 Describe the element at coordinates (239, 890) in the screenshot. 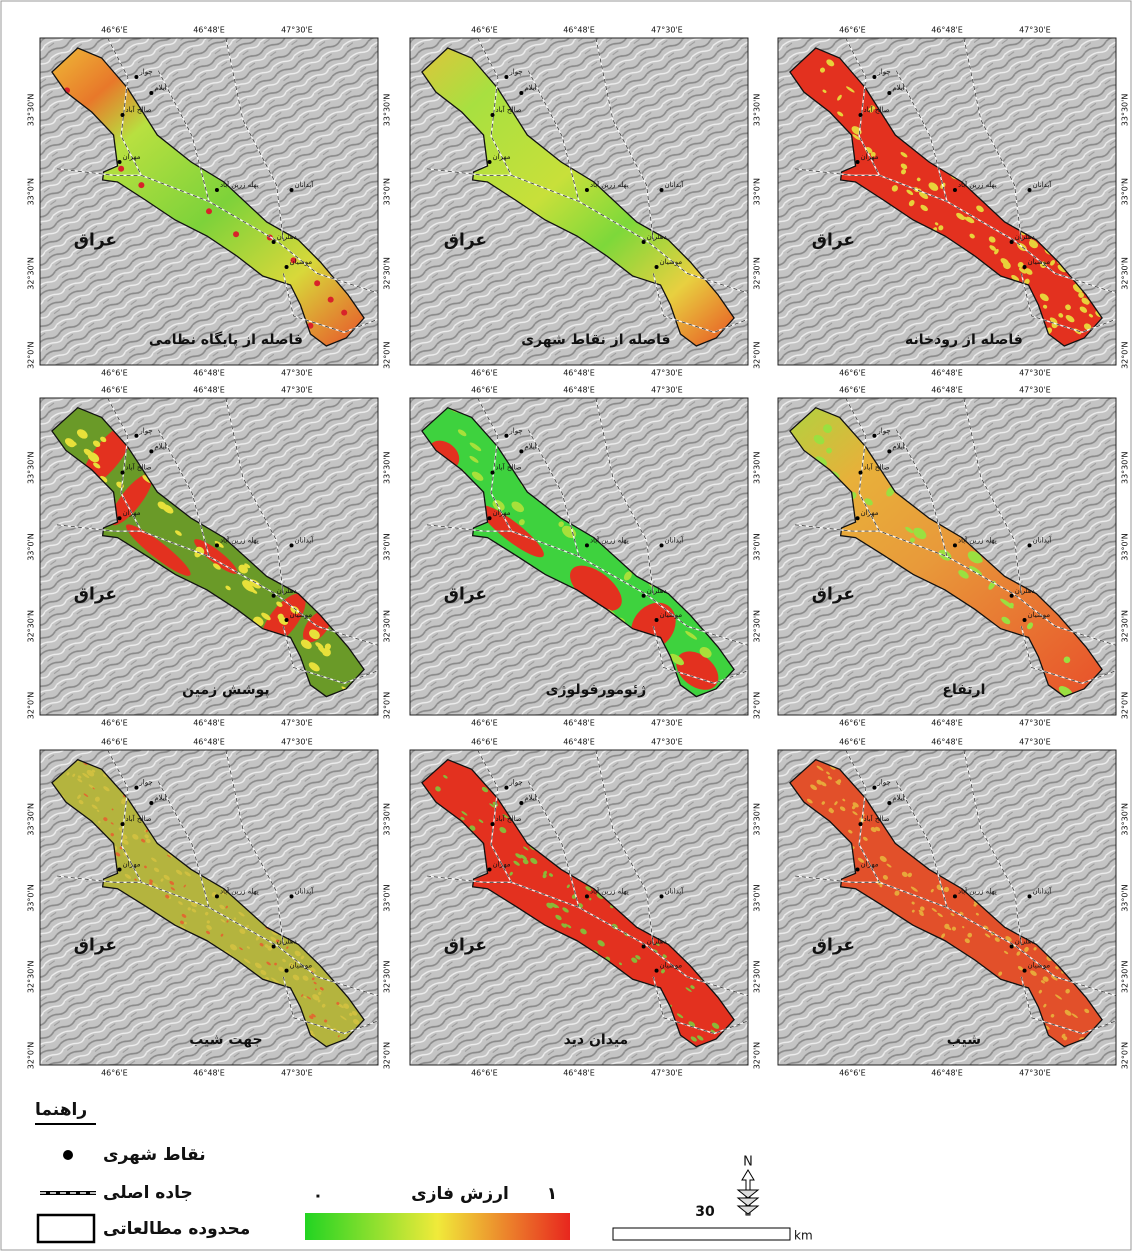

I see `city-label: پهله زرین آباد` at that location.